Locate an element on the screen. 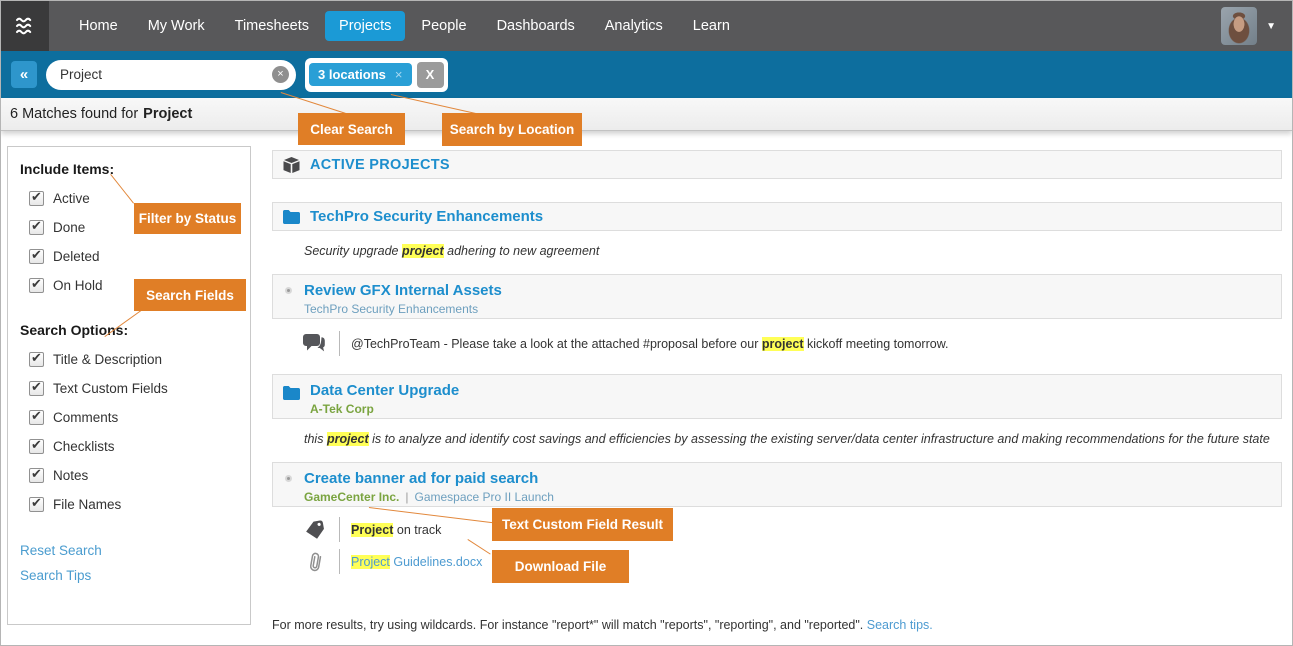 This screenshot has height=646, width=1293. tag-icon is located at coordinates (314, 529).